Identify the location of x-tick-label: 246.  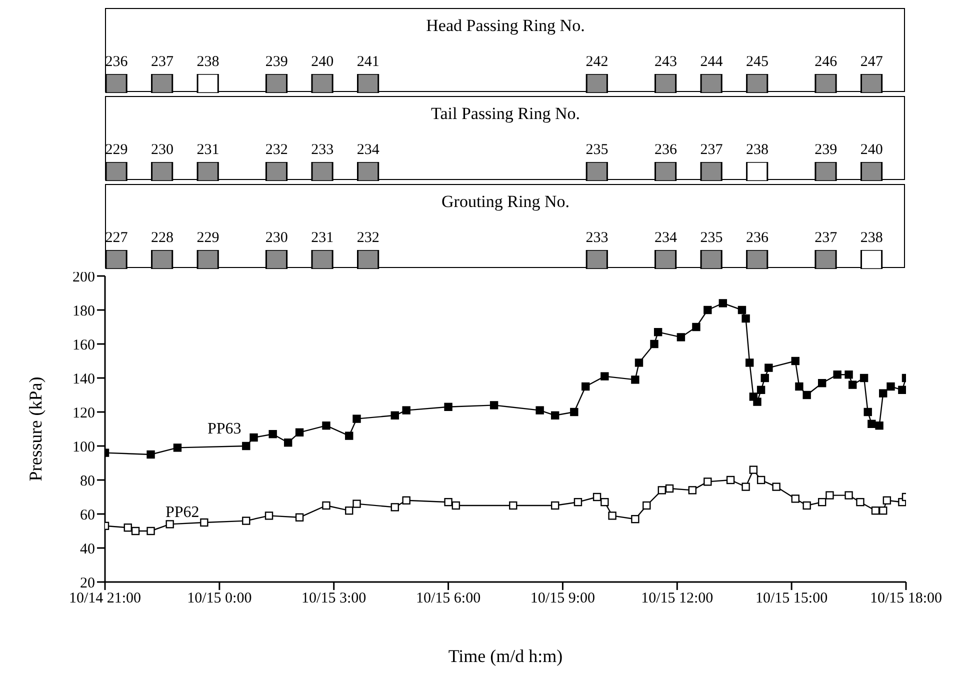
(826, 62).